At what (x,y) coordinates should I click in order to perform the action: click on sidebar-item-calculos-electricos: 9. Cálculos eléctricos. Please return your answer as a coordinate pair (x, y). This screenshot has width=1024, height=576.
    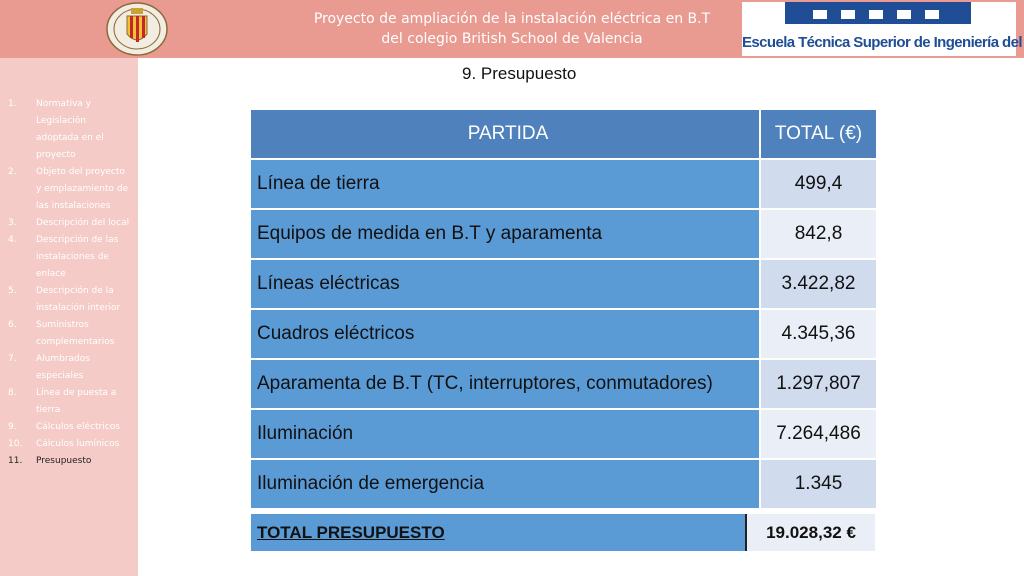
    Looking at the image, I should click on (64, 427).